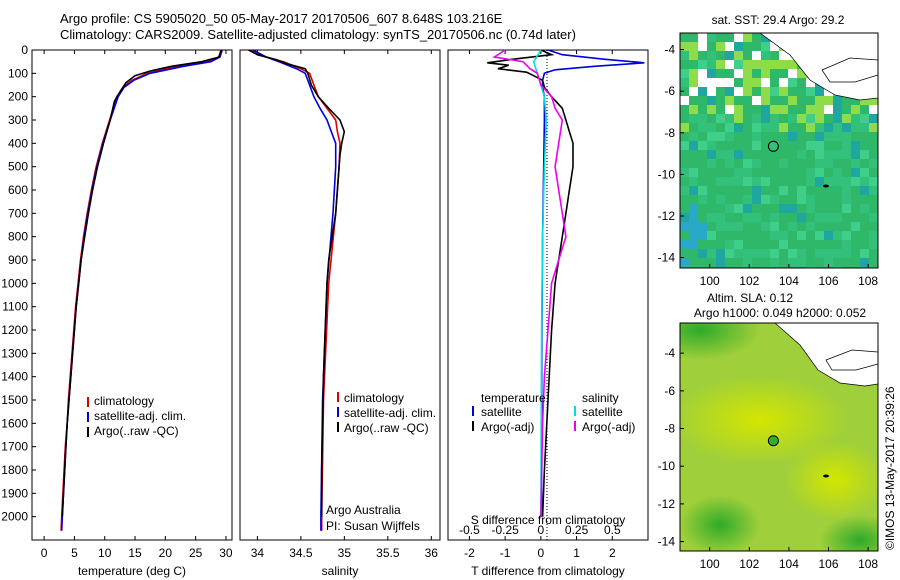  I want to click on x-tick-label: 35, so click(345, 553).